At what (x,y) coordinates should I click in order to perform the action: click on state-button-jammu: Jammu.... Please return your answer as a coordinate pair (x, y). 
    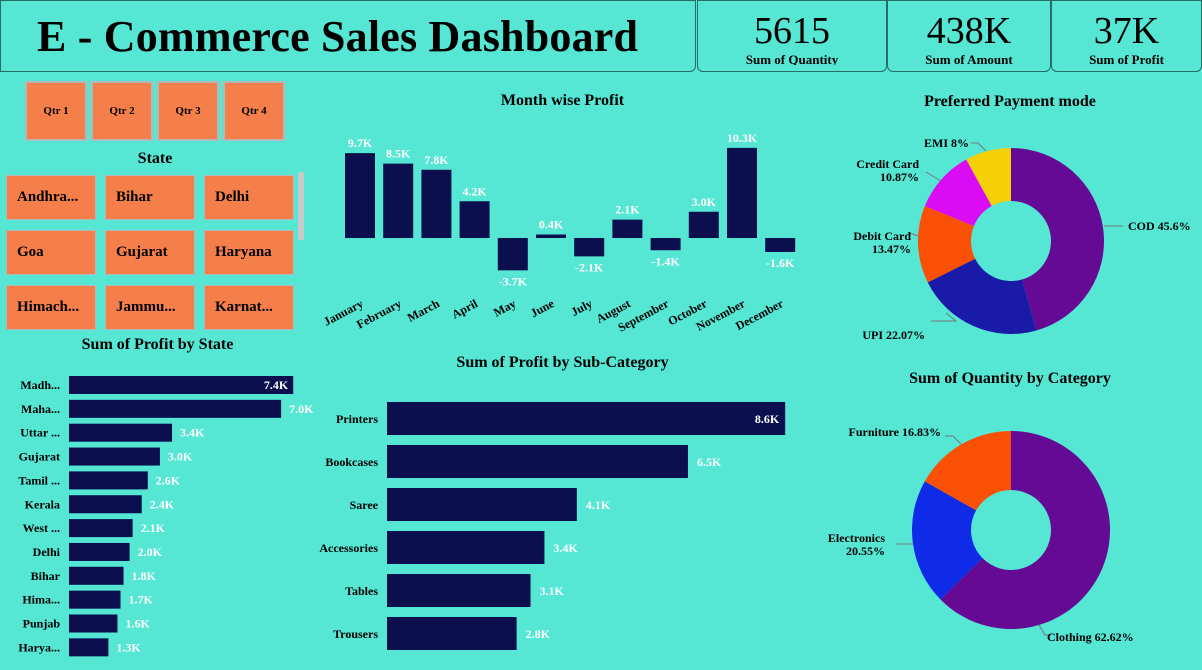
    Looking at the image, I should click on (150, 307).